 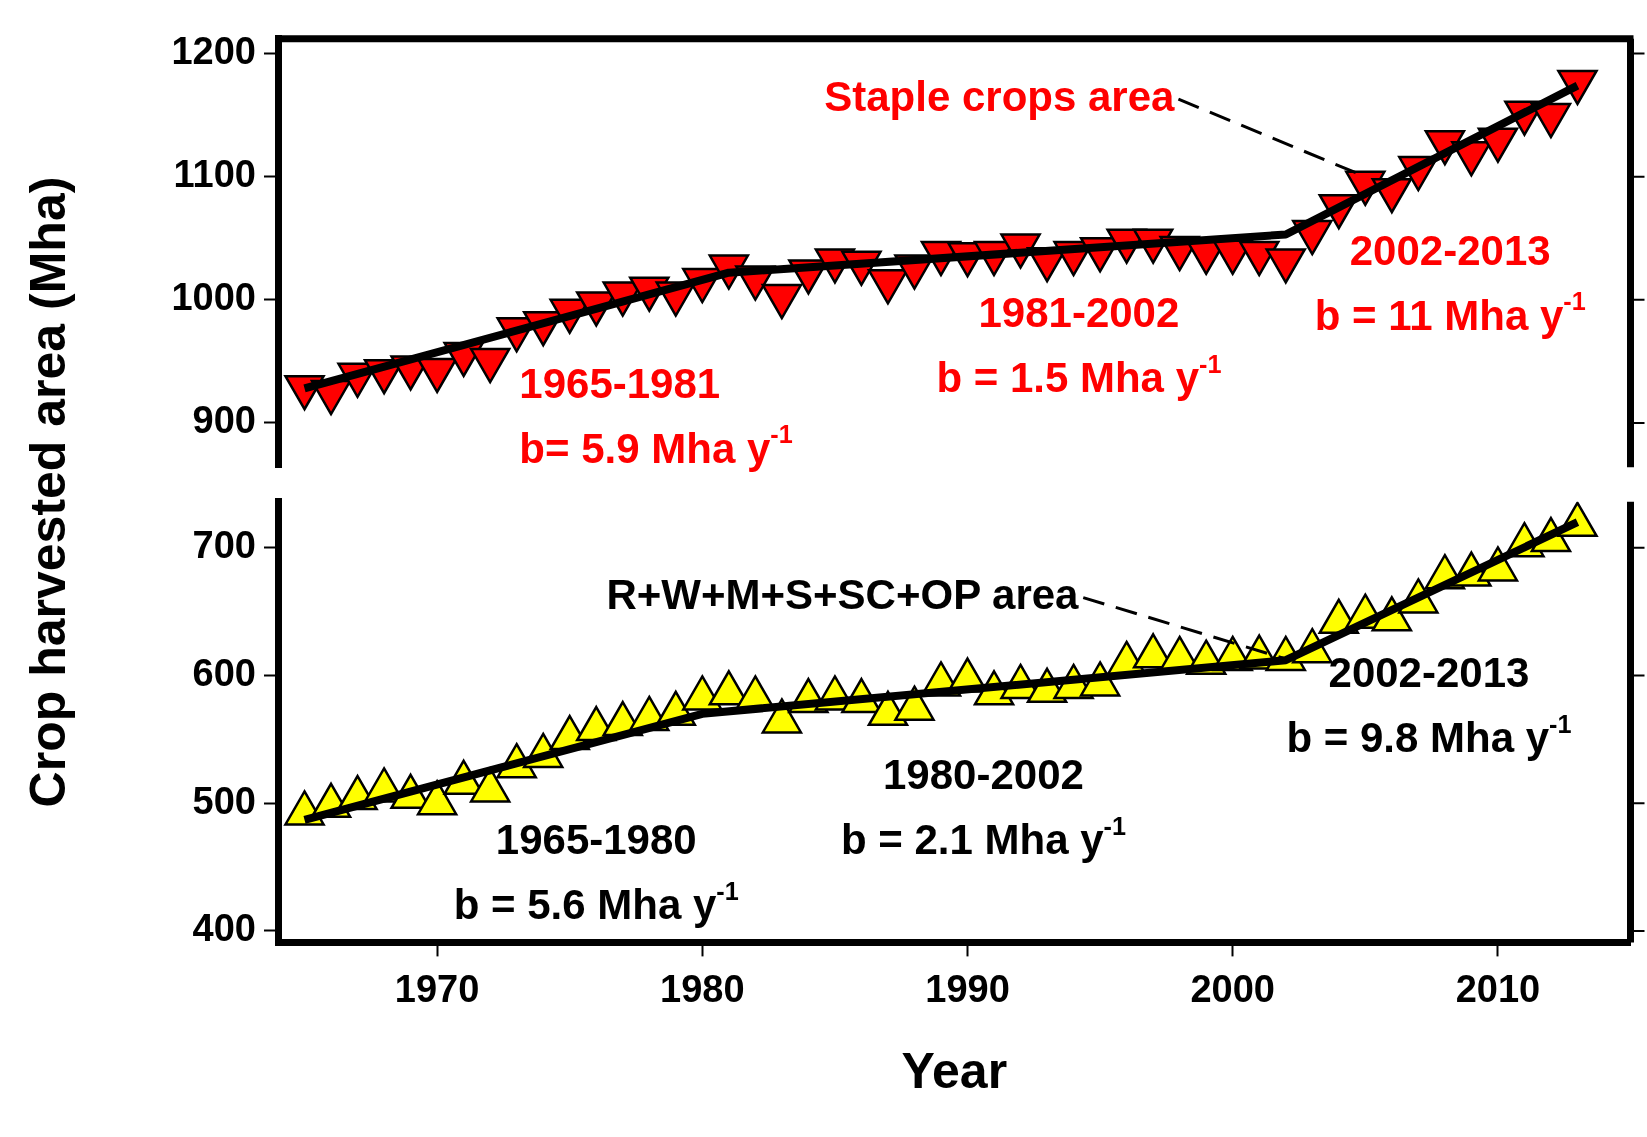 I want to click on x-tick-label: 2010, so click(x=1498, y=988).